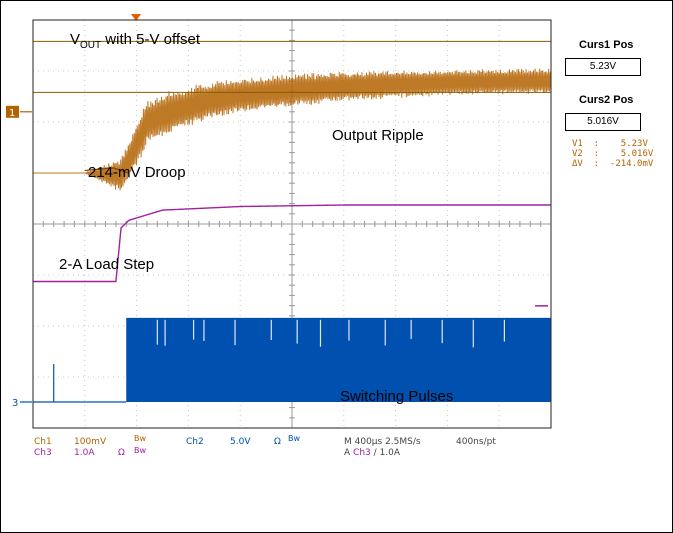 Image resolution: width=673 pixels, height=533 pixels. I want to click on trigger-readout: A Ch3 ∕ 1.0A, so click(372, 453).